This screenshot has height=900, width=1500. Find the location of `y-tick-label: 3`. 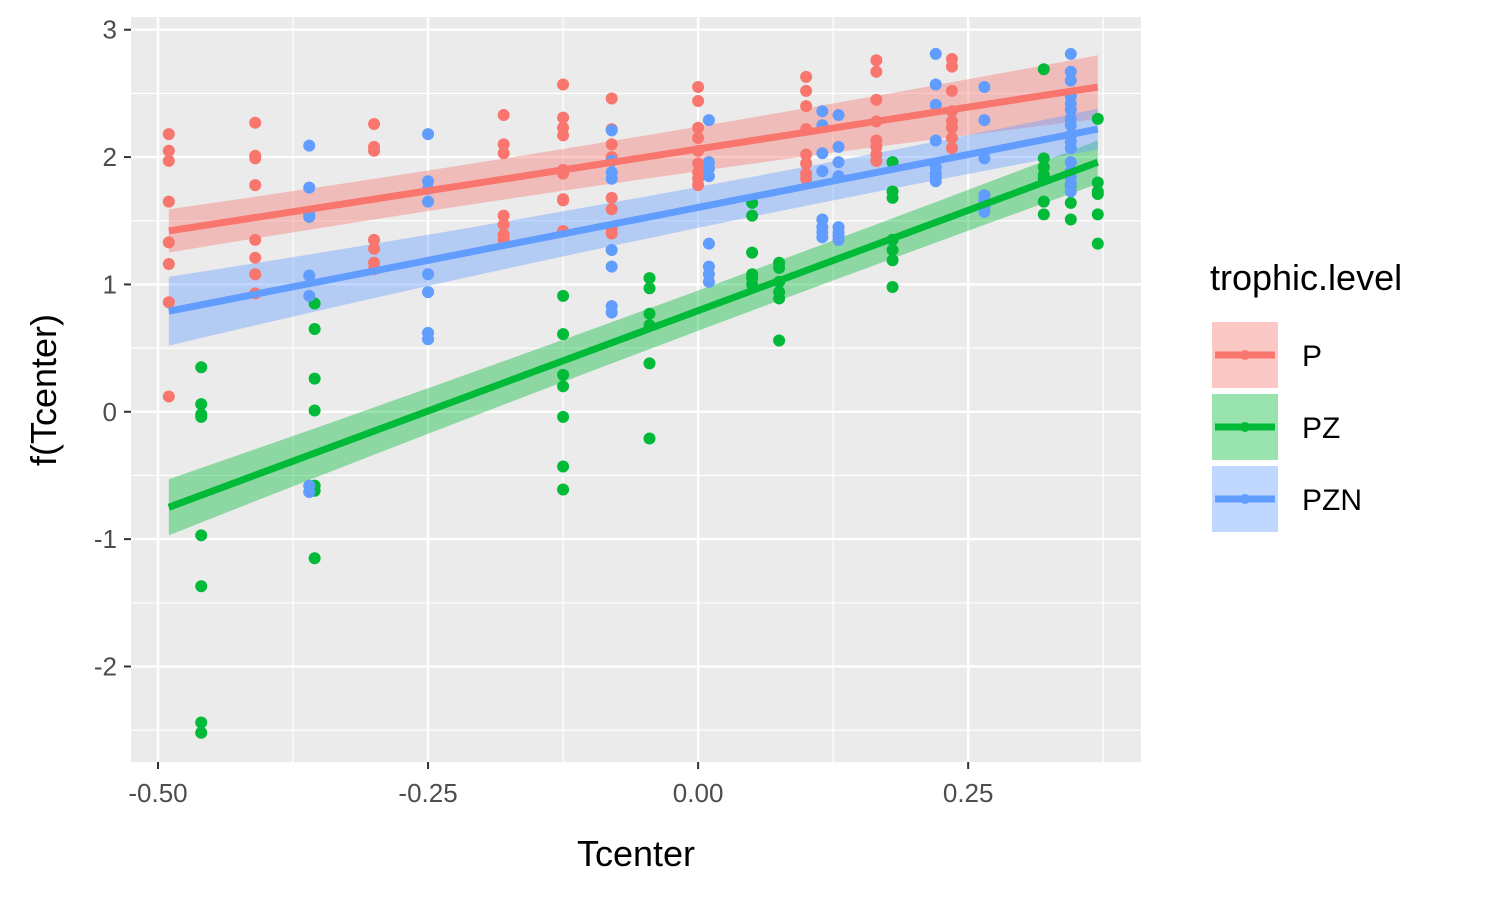

y-tick-label: 3 is located at coordinates (110, 30).